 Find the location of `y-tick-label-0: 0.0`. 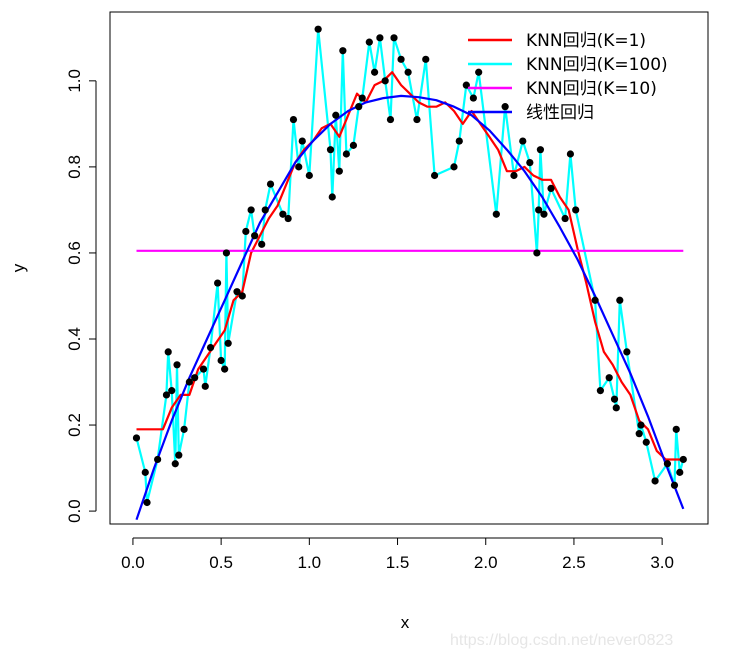

y-tick-label-0: 0.0 is located at coordinates (74, 511).